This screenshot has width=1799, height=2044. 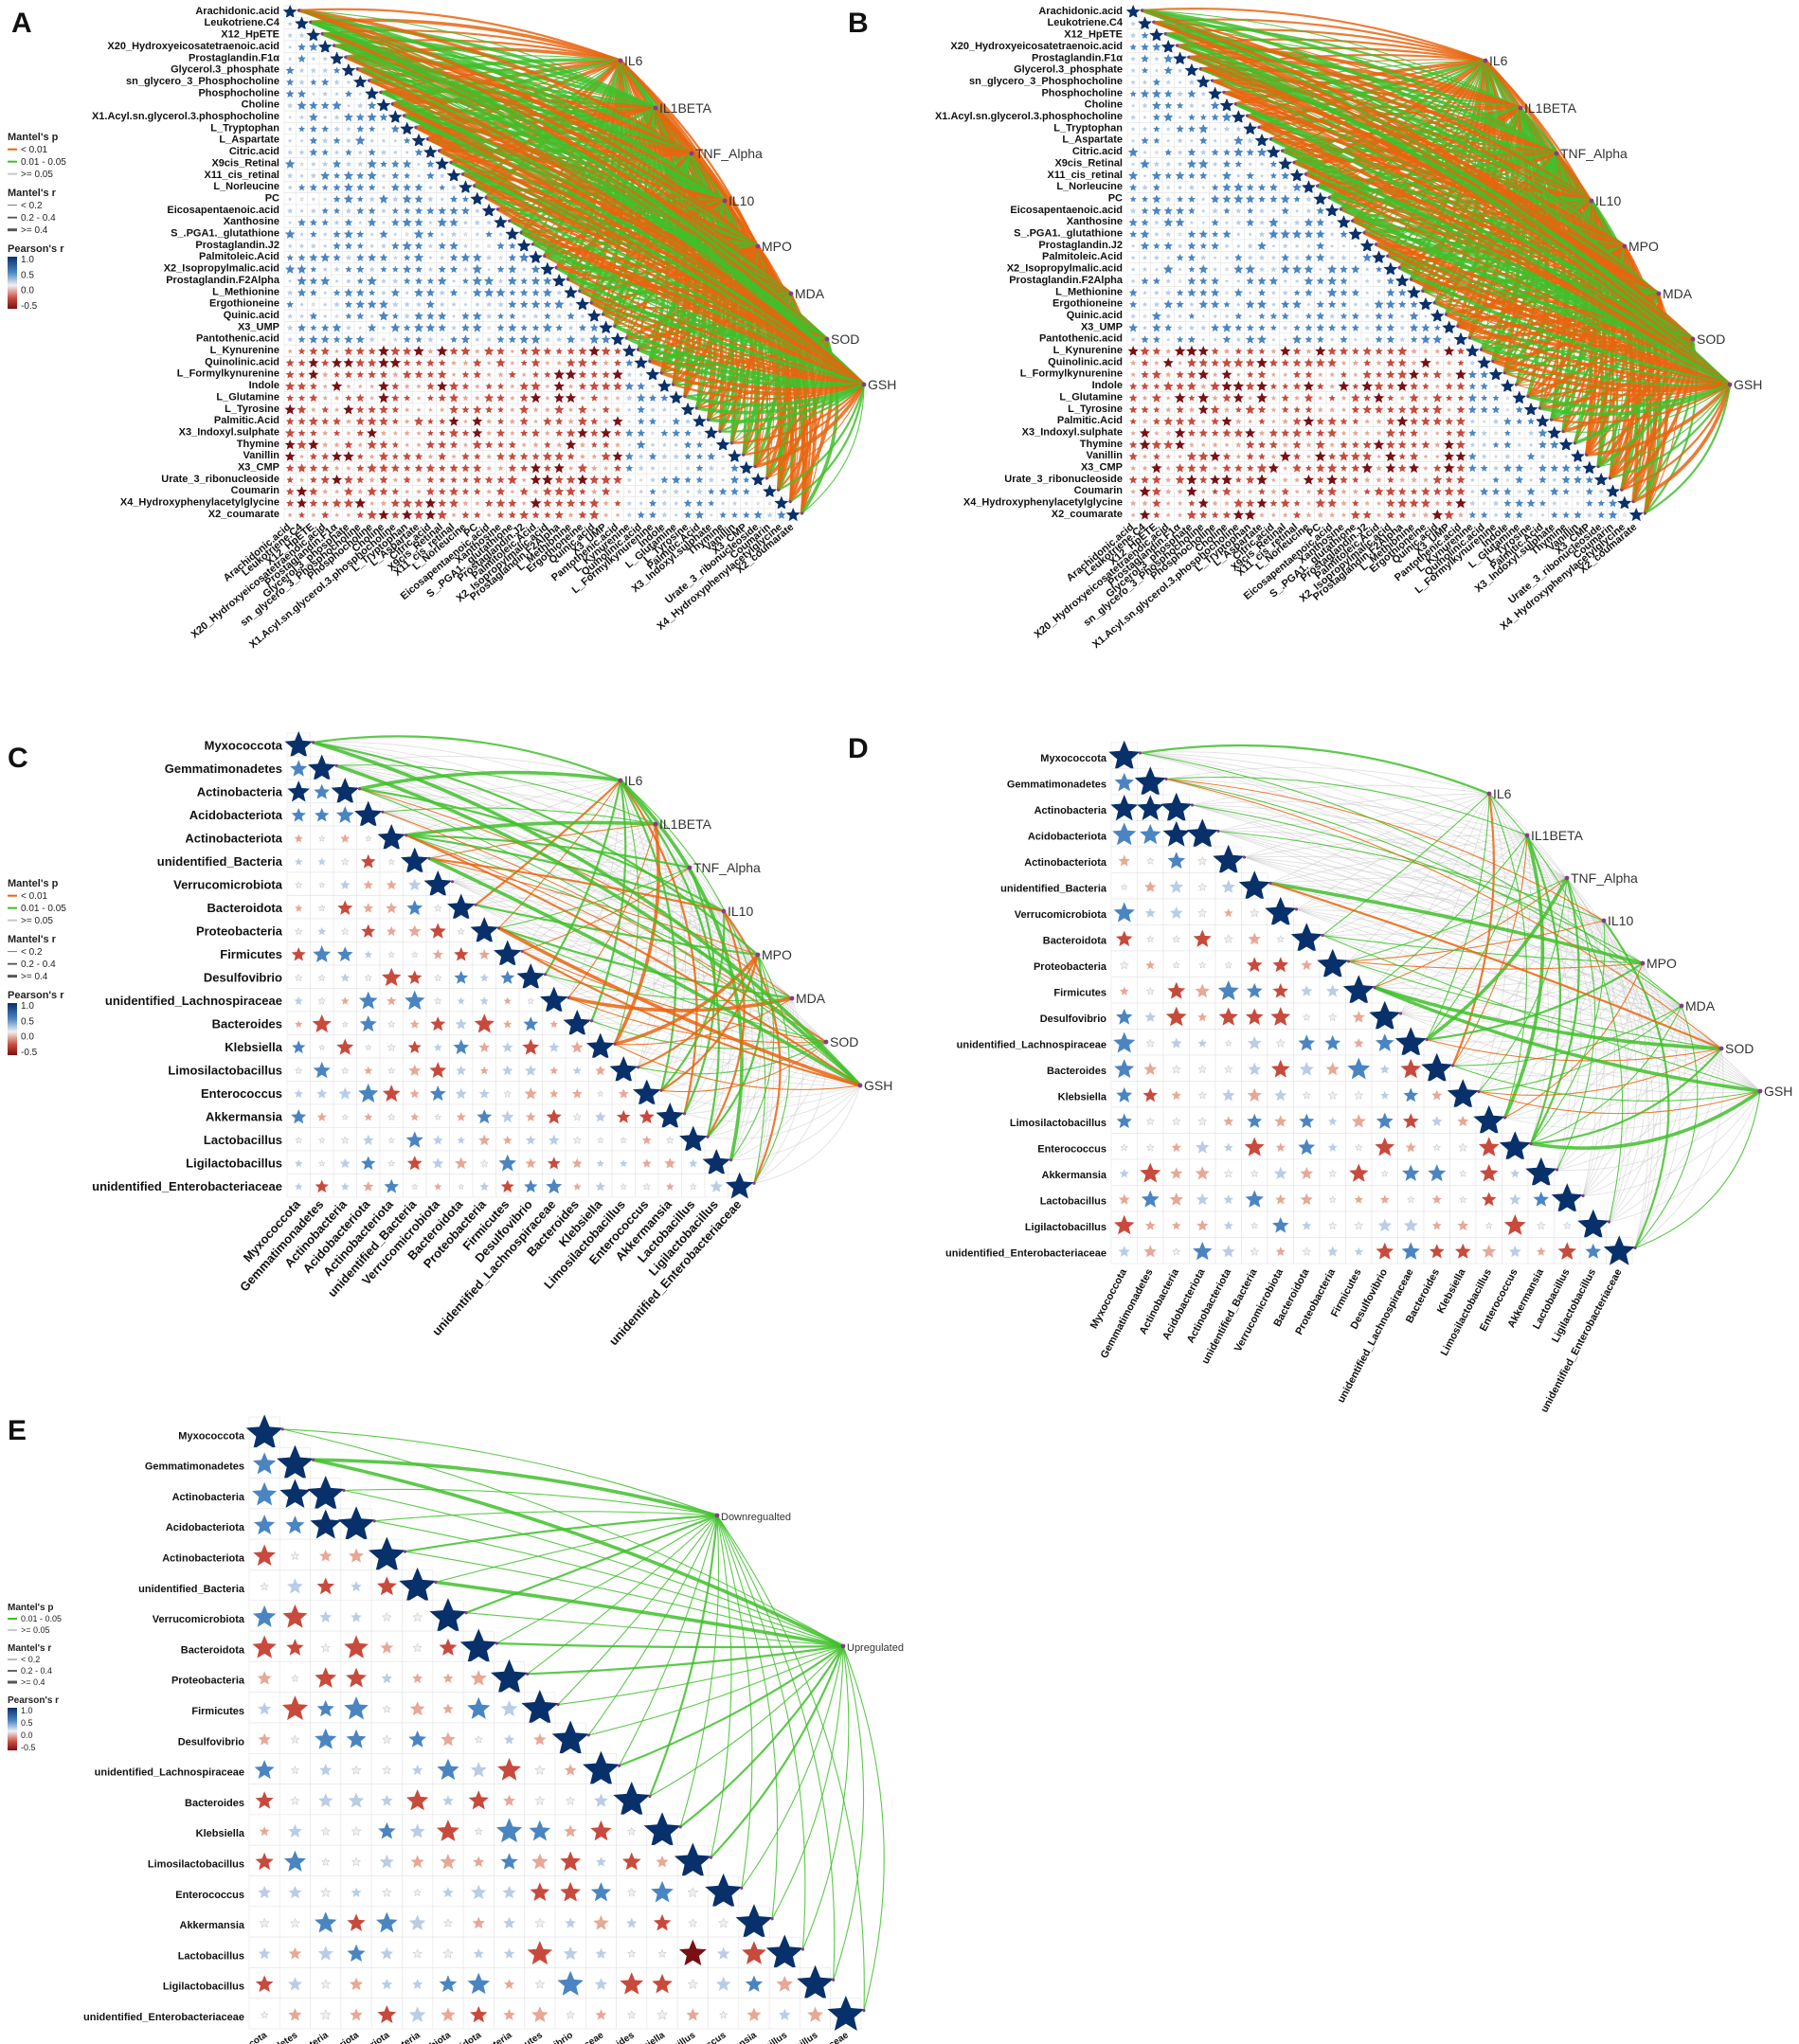 I want to click on row-label-vanillin: Vanillin, so click(x=1104, y=455).